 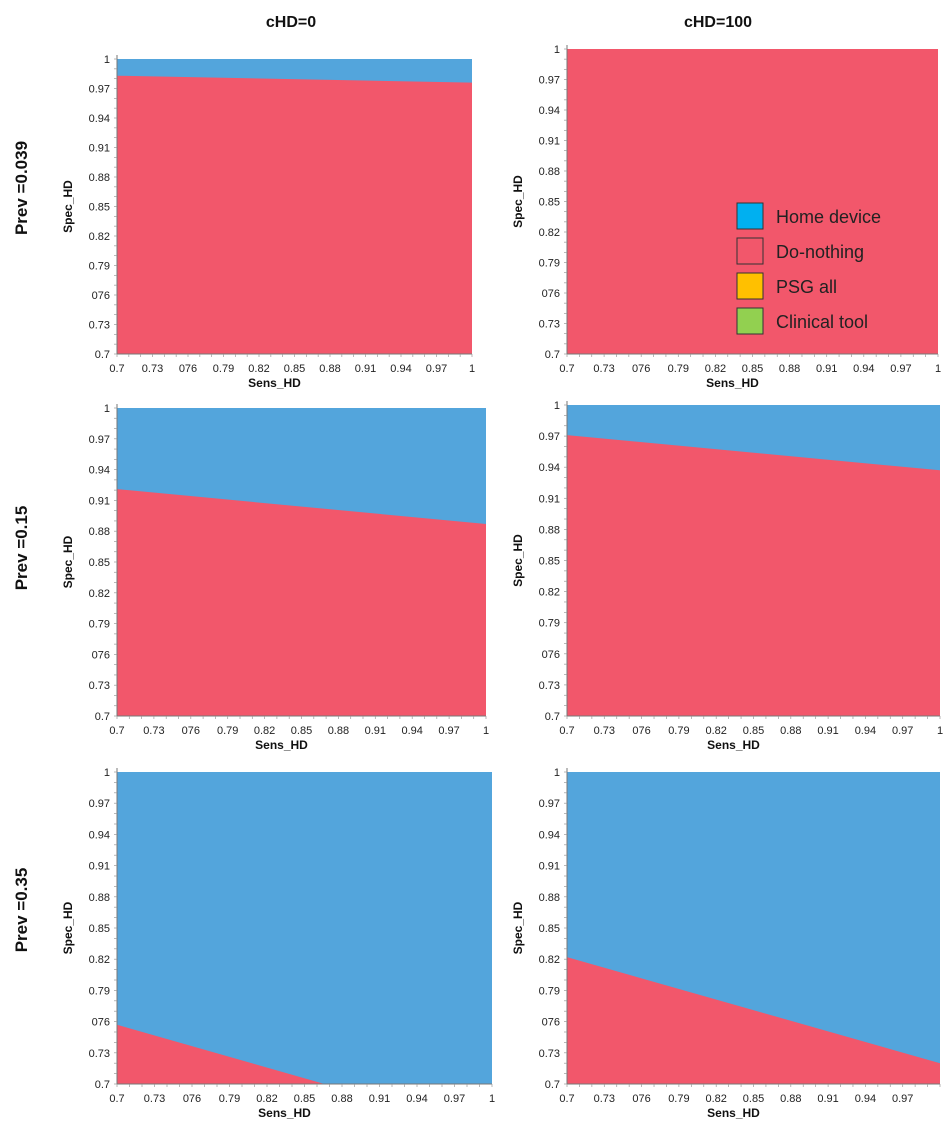 What do you see at coordinates (291, 22) in the screenshot?
I see `column-title-chd0: cHD=0` at bounding box center [291, 22].